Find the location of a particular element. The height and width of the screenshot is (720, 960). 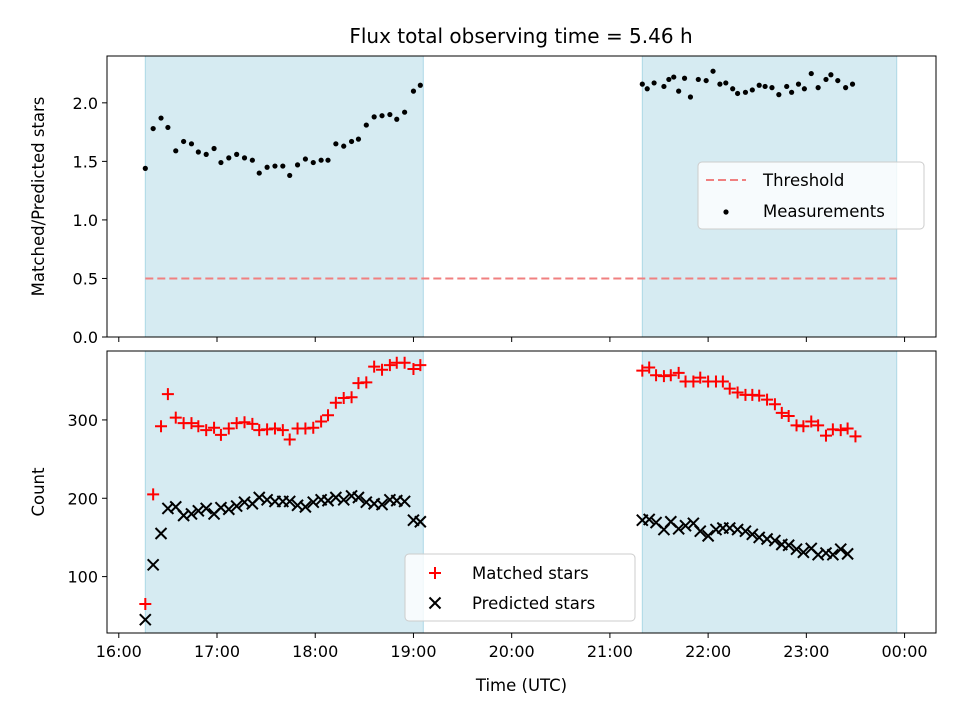

bottom-legend: Matched stars Predicted stars is located at coordinates (520, 587).